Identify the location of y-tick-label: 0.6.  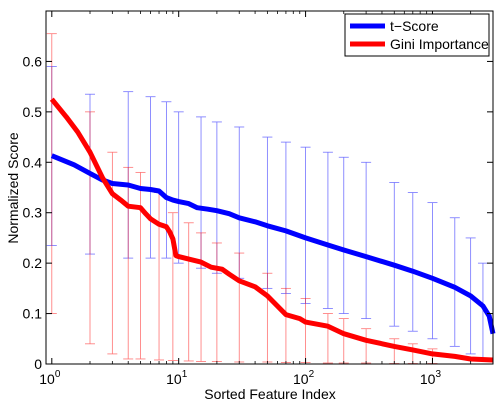
(33, 61).